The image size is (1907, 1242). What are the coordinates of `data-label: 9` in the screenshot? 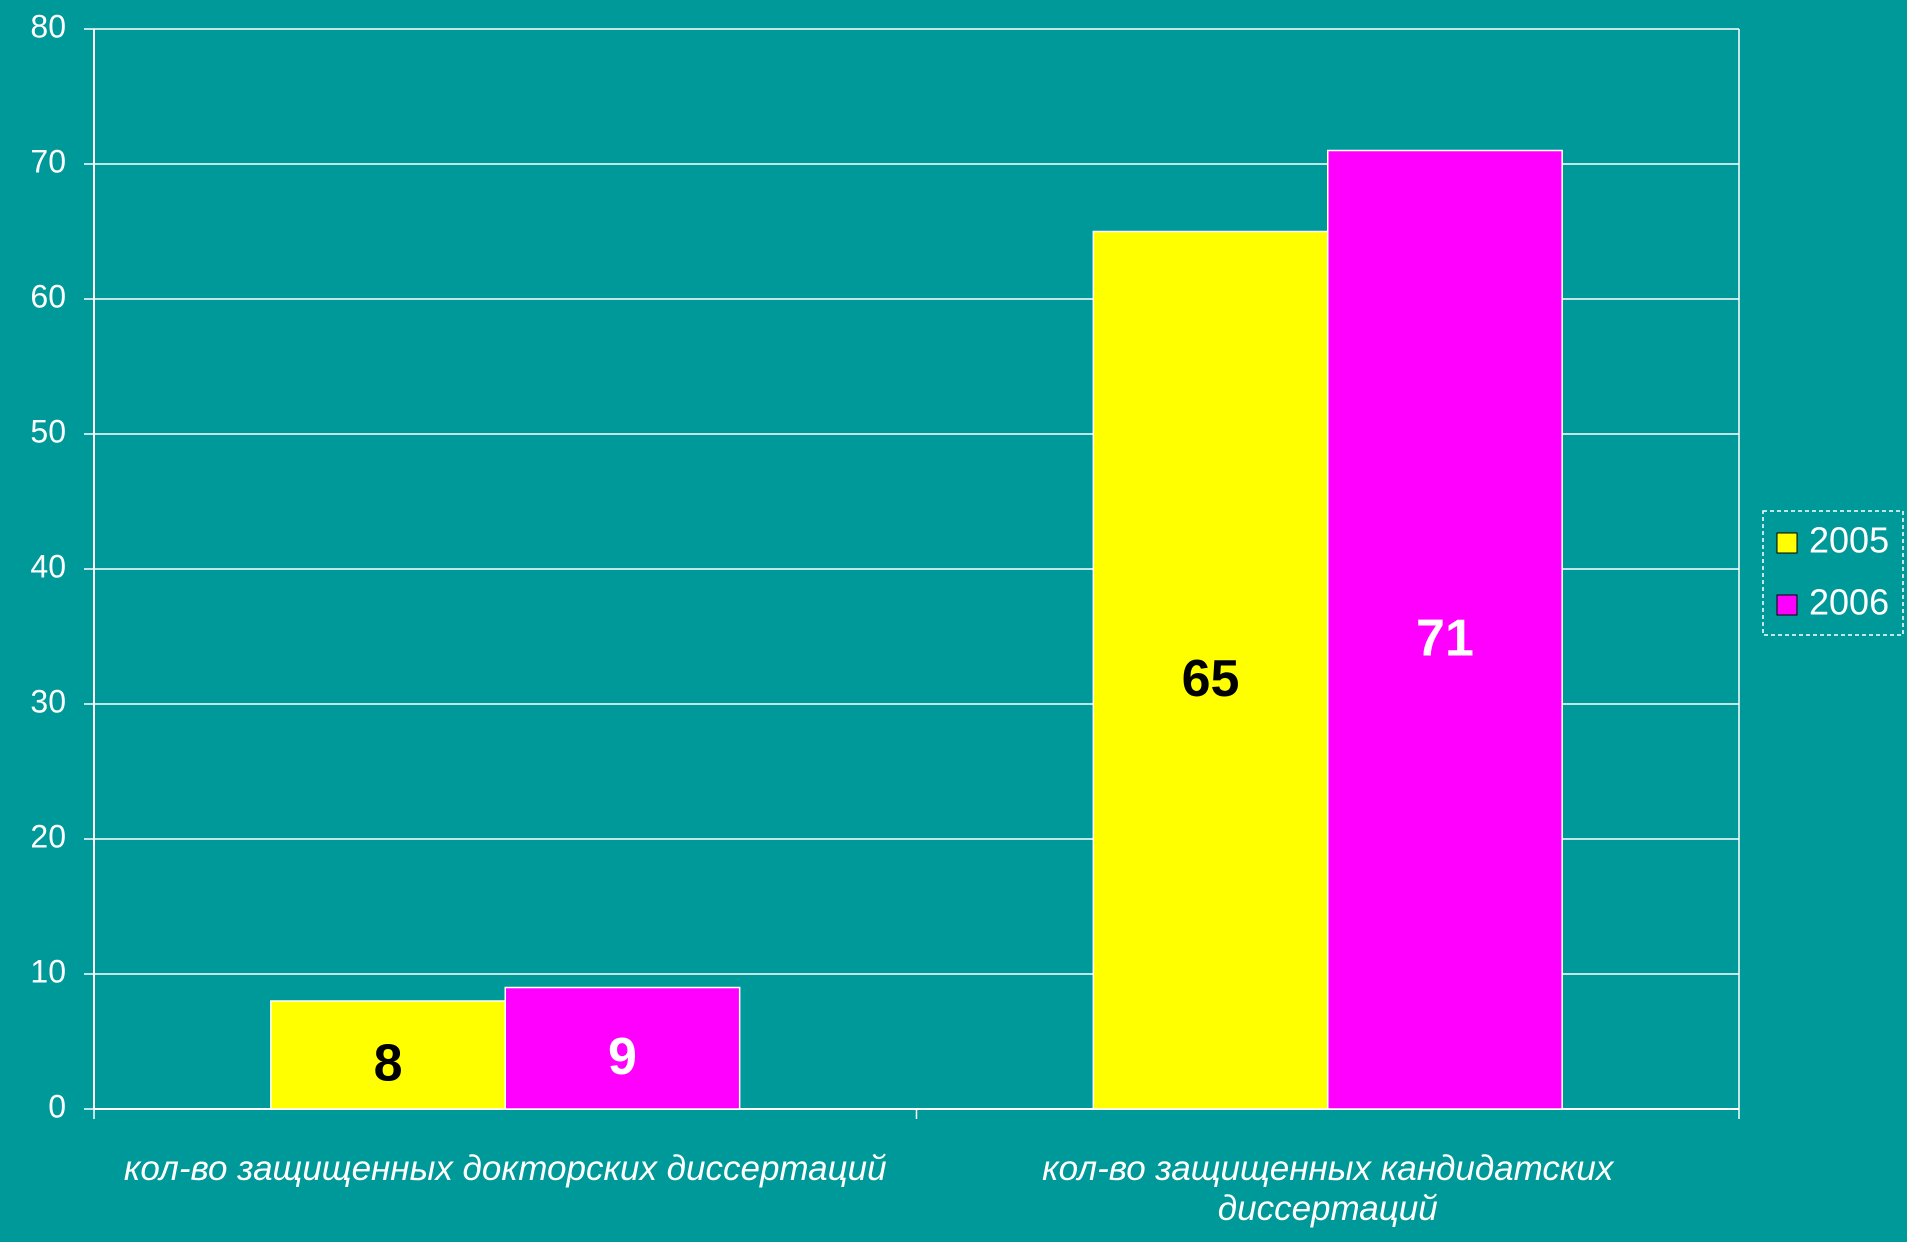 It's located at (622, 1057).